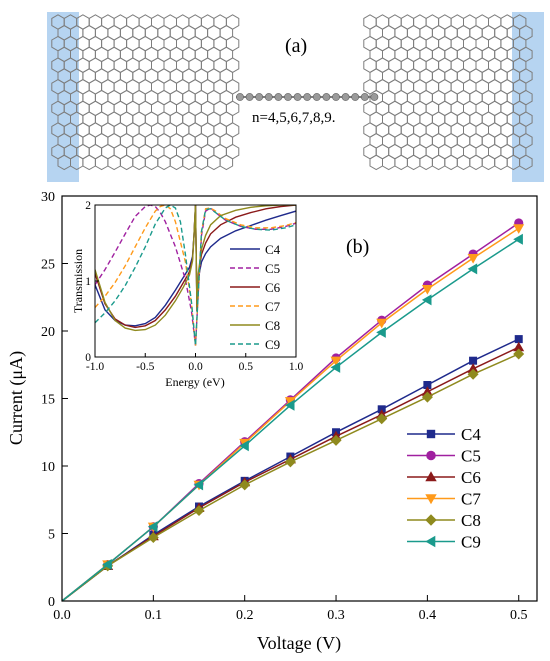 This screenshot has width=550, height=661. What do you see at coordinates (194, 382) in the screenshot?
I see `inset-x-axis-label: Energy (eV)` at bounding box center [194, 382].